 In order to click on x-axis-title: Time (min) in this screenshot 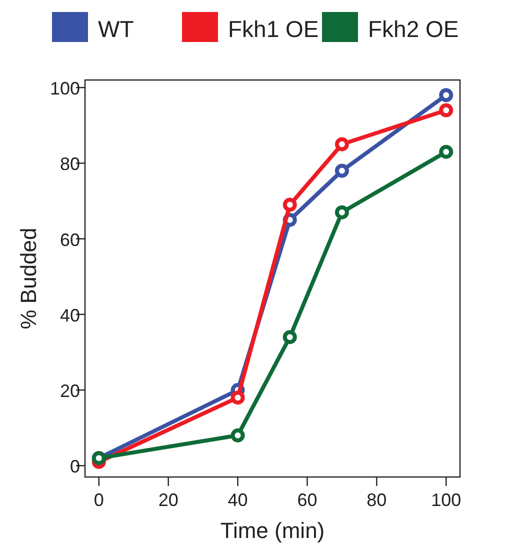, I will do `click(272, 530)`.